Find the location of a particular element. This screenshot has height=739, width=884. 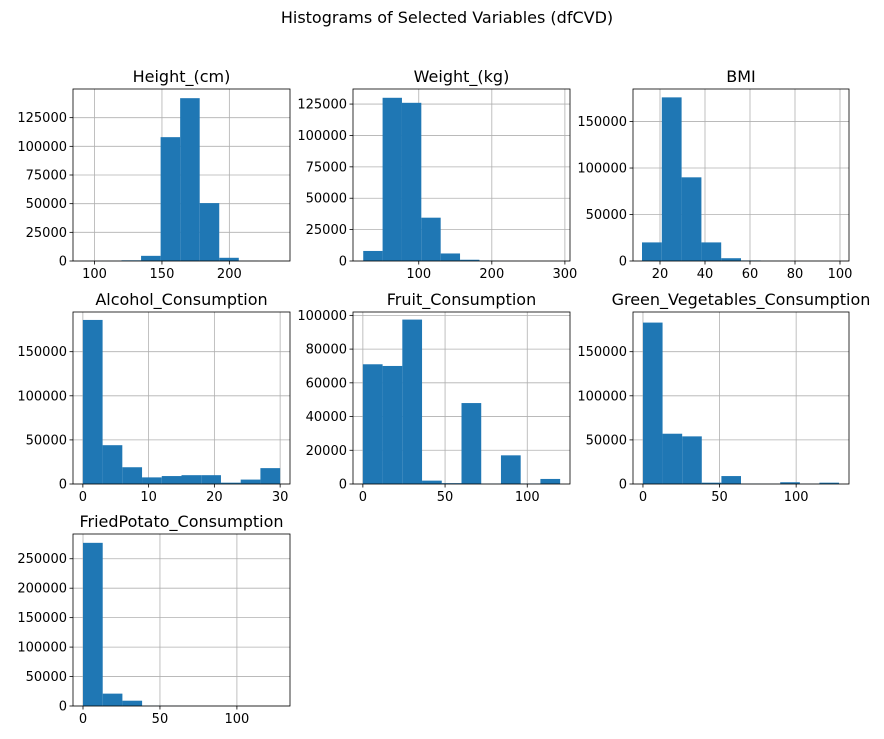

x-tick-label: 20 is located at coordinates (660, 274).